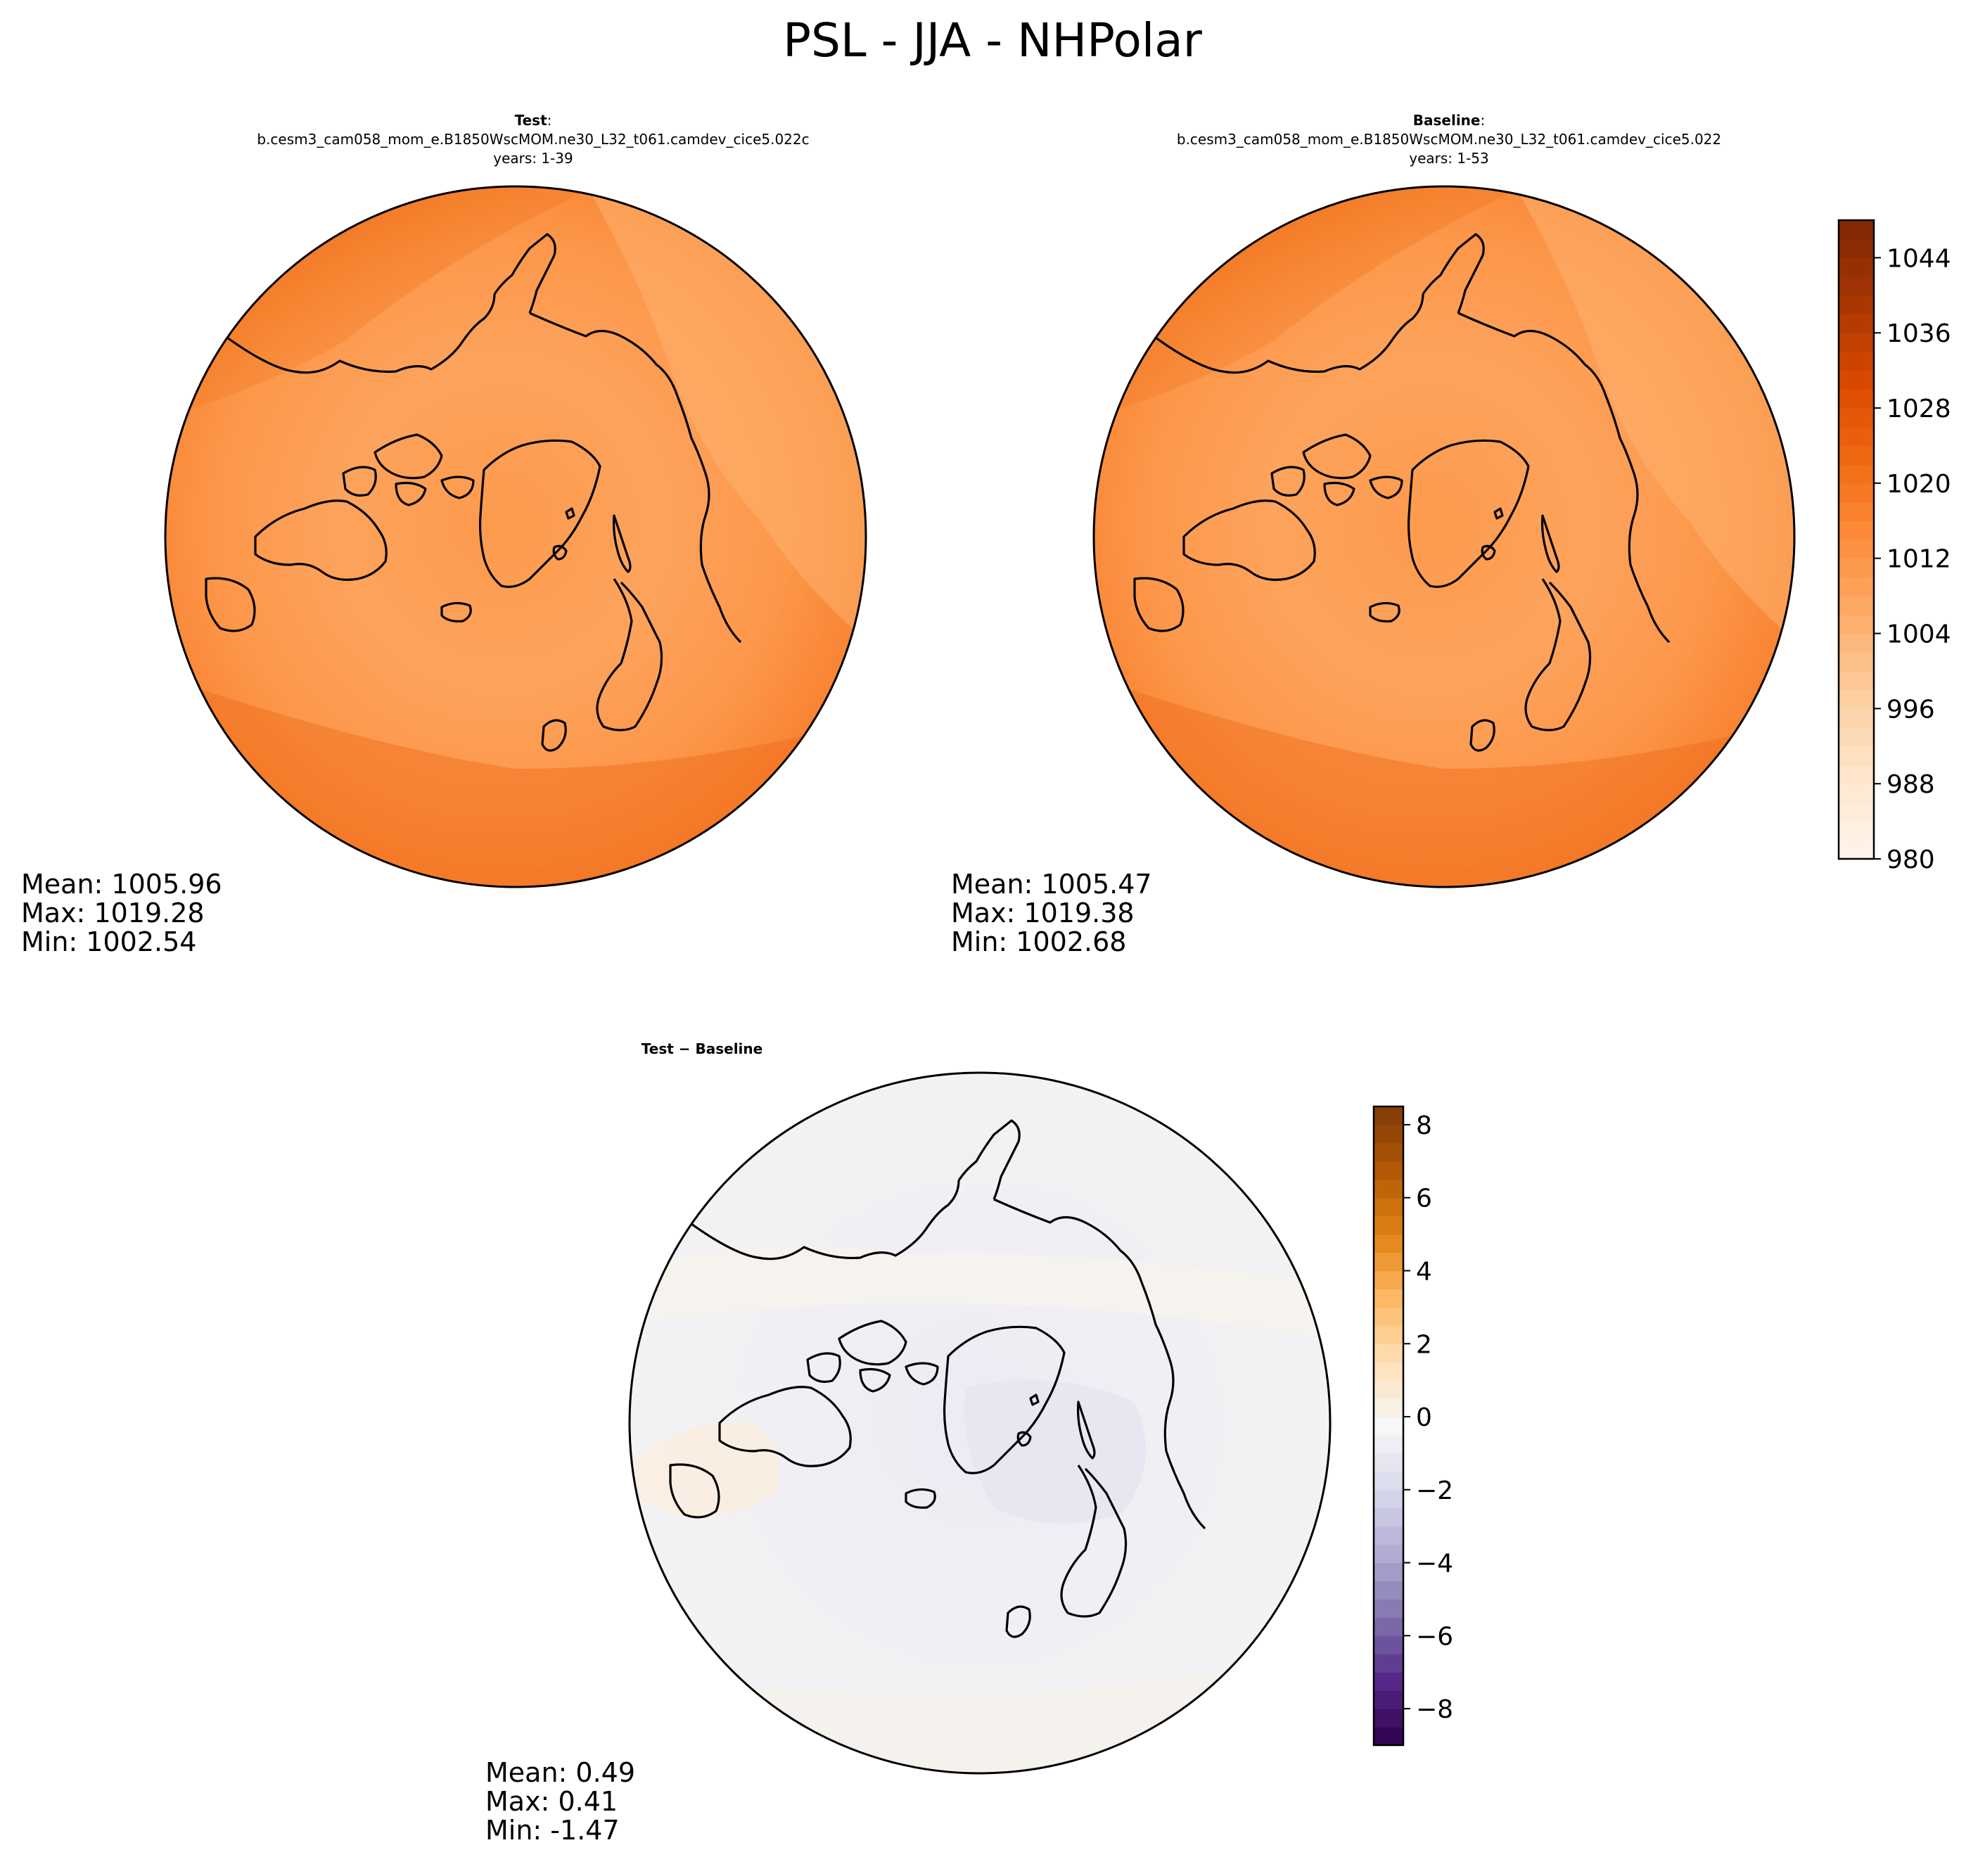  I want to click on colorbar-tick-label: 1028, so click(1919, 409).